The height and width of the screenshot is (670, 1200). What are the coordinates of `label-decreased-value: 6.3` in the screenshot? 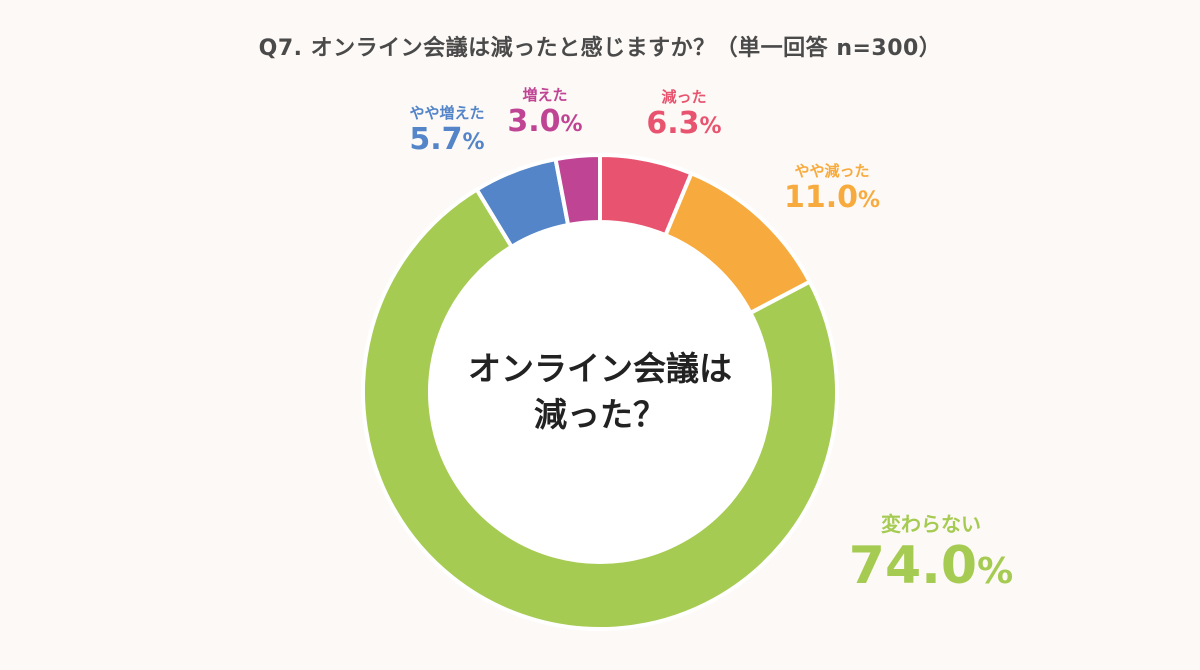 It's located at (673, 123).